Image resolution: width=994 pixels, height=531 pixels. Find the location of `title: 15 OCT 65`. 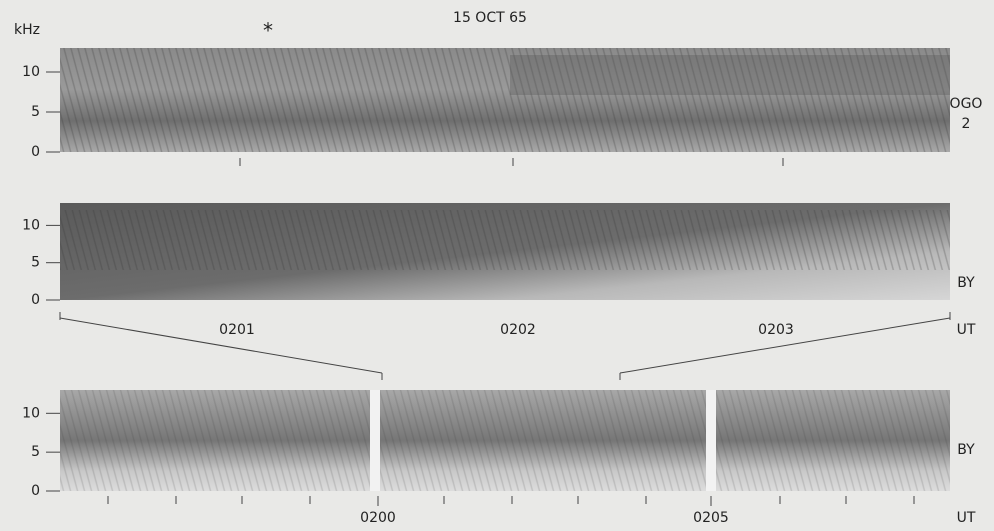

title: 15 OCT 65 is located at coordinates (490, 18).